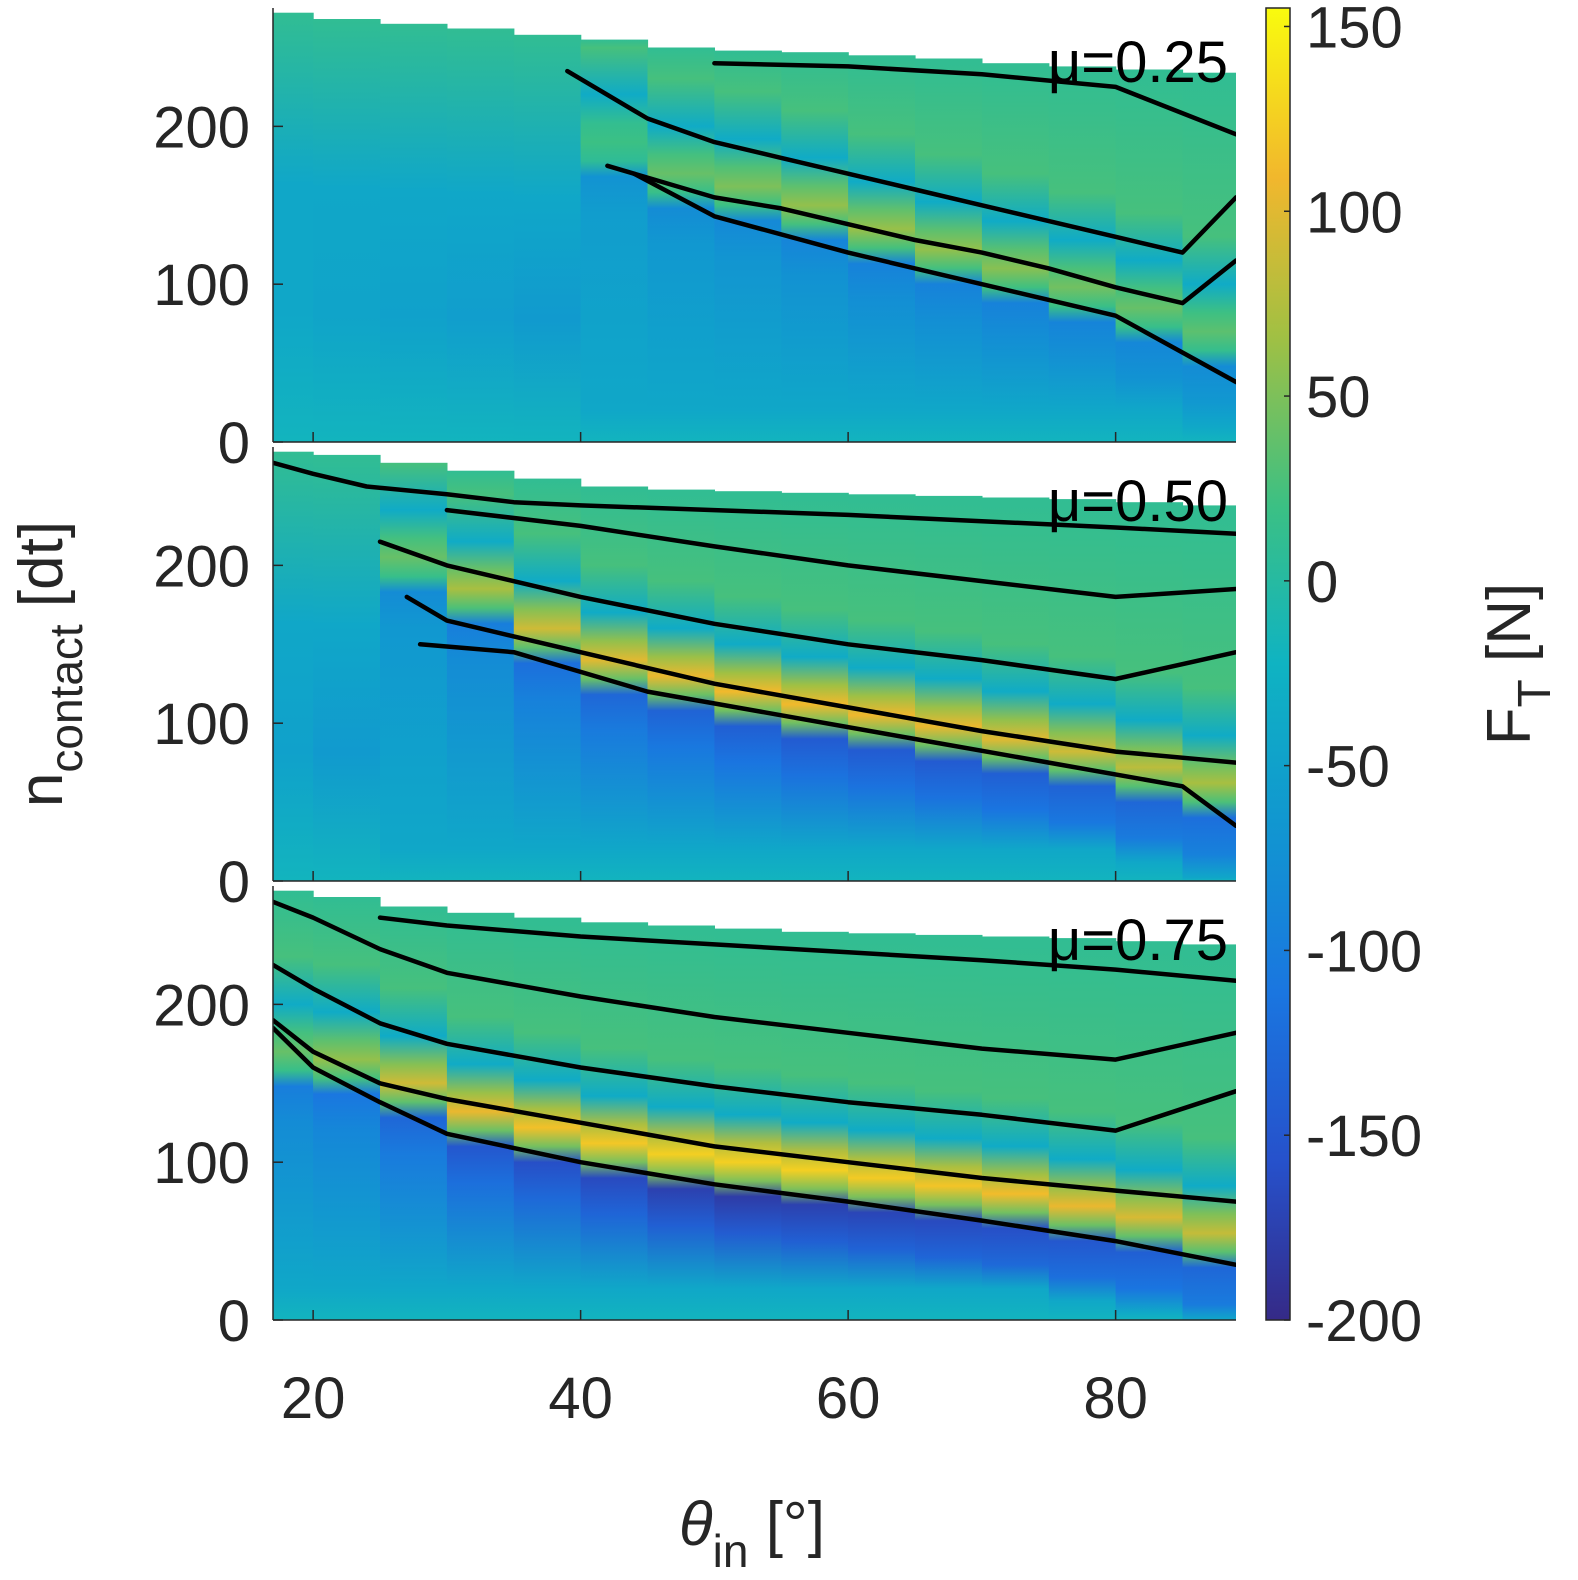 Image resolution: width=1578 pixels, height=1580 pixels. What do you see at coordinates (752, 1533) in the screenshot?
I see `x-axis-label: θin [°]` at bounding box center [752, 1533].